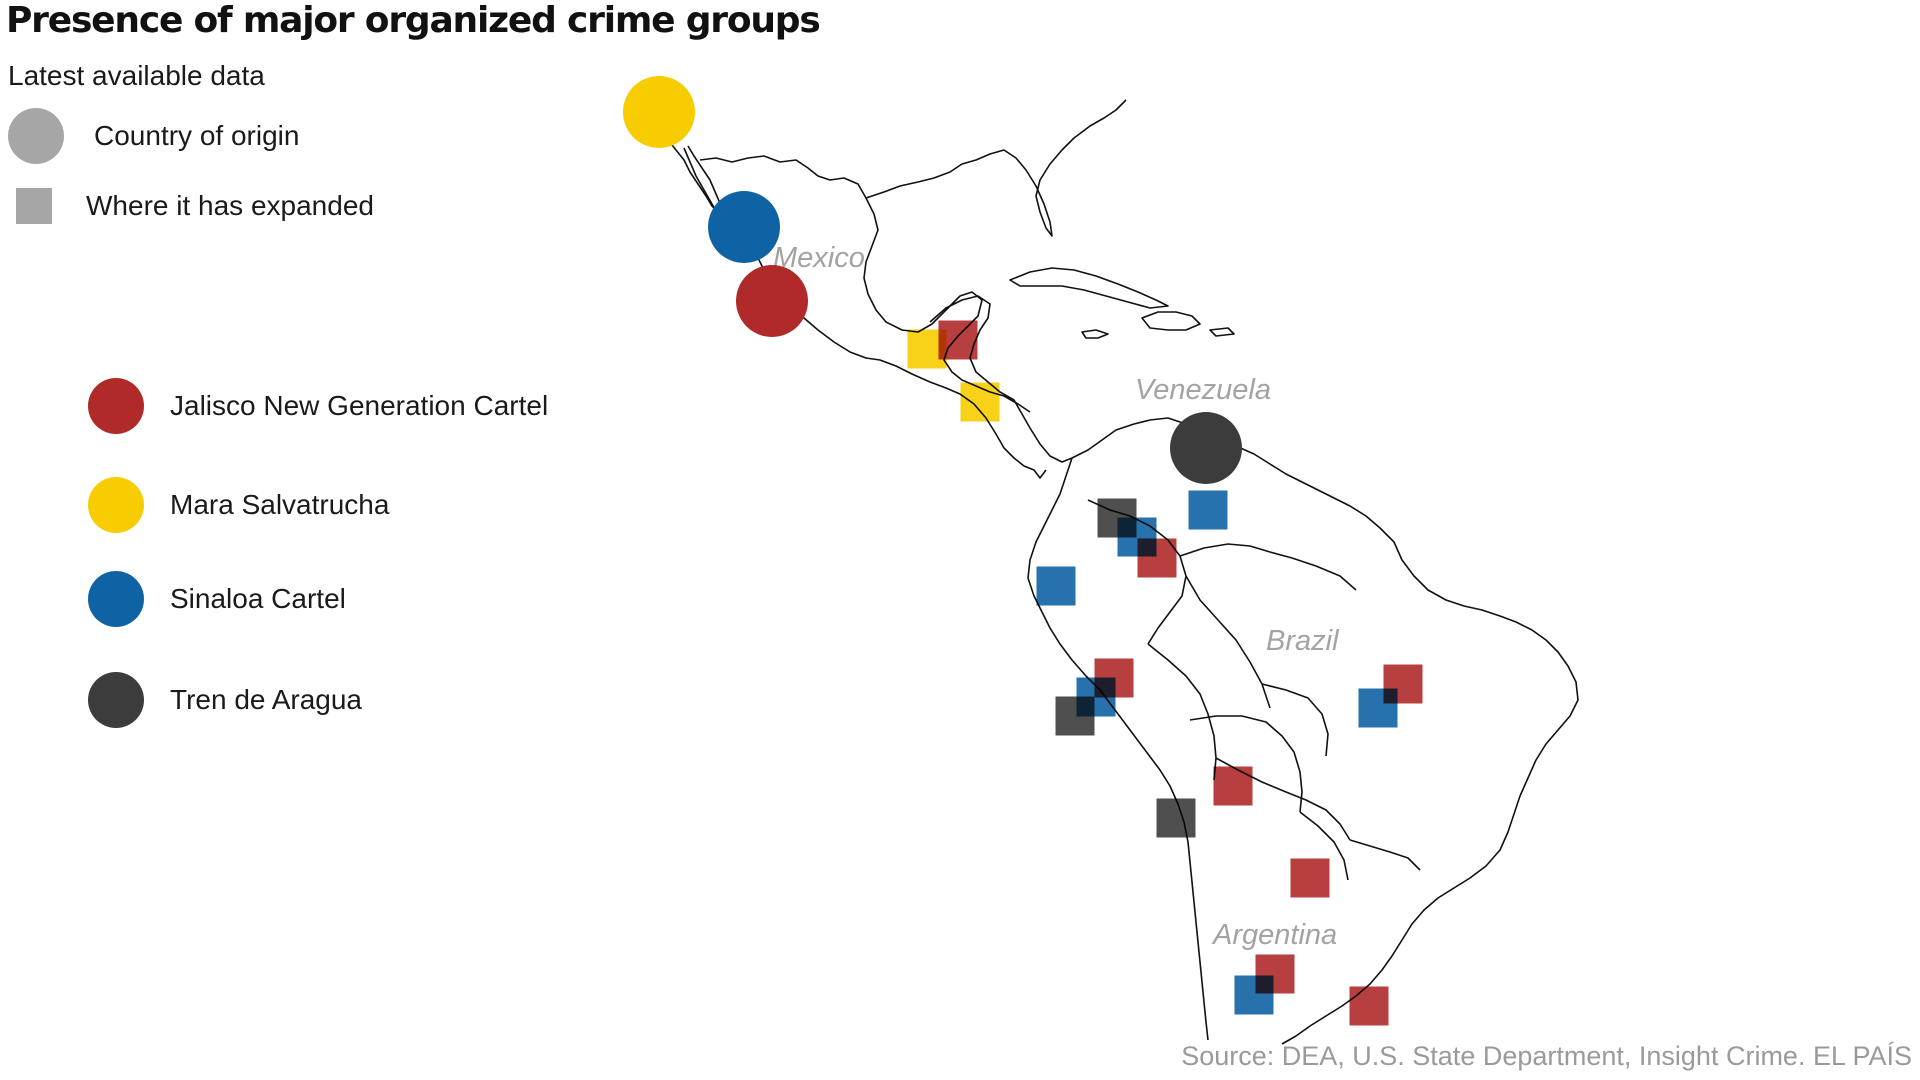 The image size is (1920, 1080). I want to click on sinaloa-color-swatch, so click(116, 599).